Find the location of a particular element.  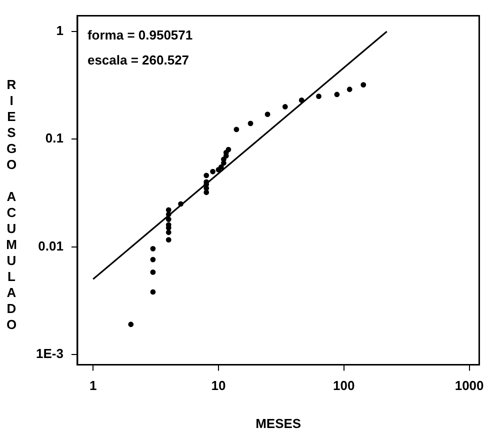

y-tick-label: 1E-3 is located at coordinates (50, 353).